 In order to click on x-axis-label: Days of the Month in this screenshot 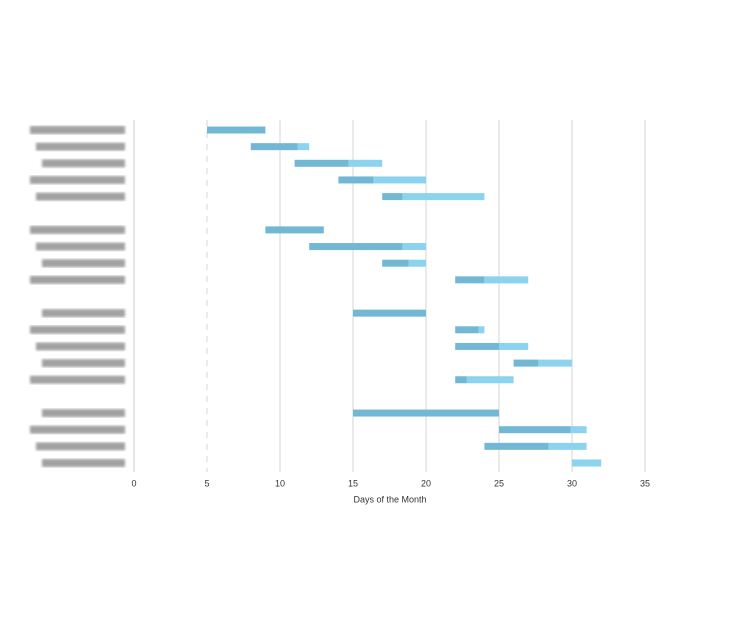, I will do `click(389, 499)`.